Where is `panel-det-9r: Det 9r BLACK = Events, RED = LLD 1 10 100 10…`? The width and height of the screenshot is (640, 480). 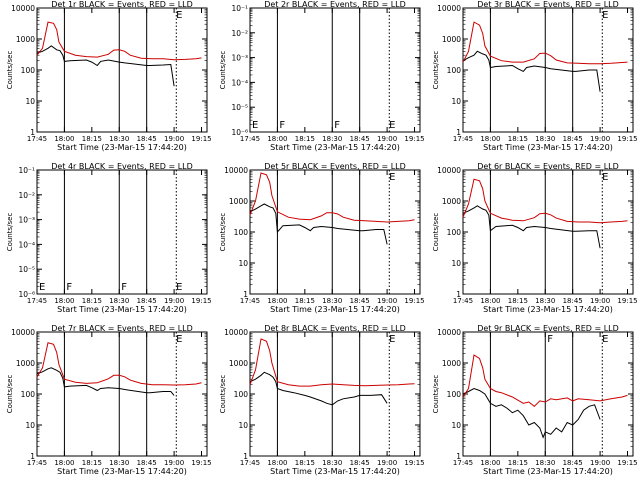 panel-det-9r: Det 9r BLACK = Events, RED = LLD 1 10 100 10… is located at coordinates (535, 400).